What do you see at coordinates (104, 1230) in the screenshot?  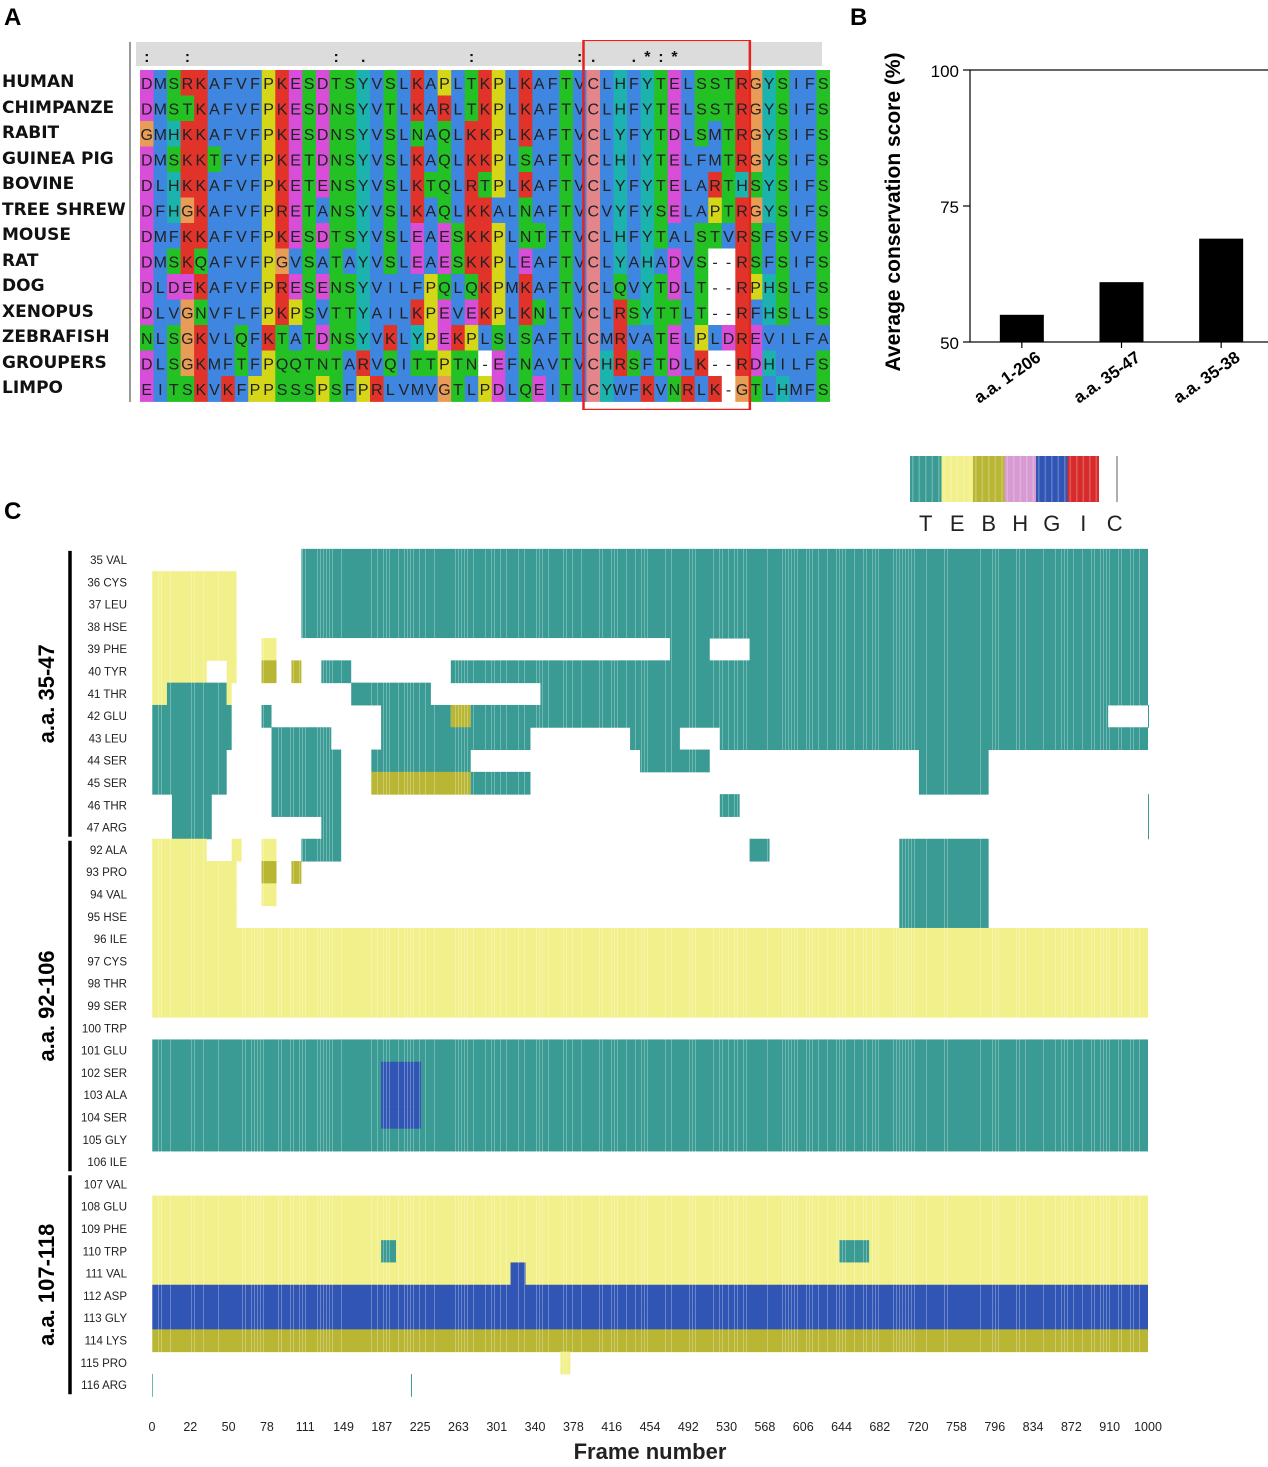 I see `residue-row-label: 109 PHE` at bounding box center [104, 1230].